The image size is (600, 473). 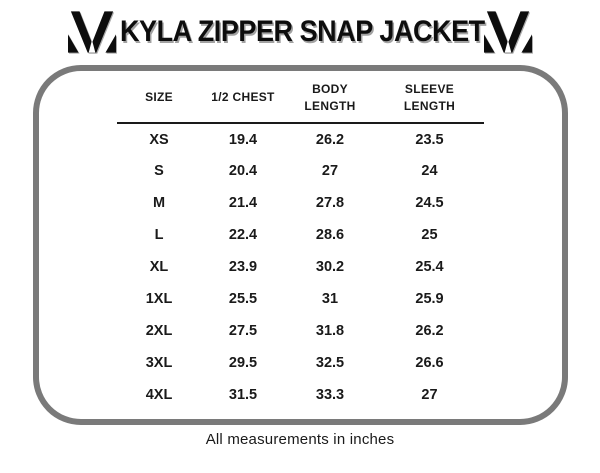 I want to click on size-label-cell: L, so click(x=159, y=235).